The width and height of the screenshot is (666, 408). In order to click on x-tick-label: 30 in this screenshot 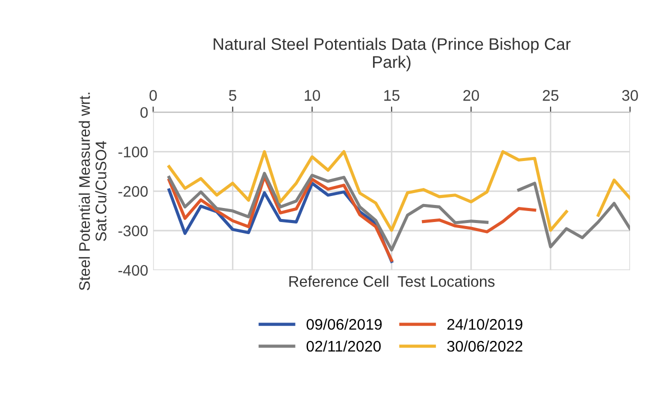, I will do `click(630, 95)`.